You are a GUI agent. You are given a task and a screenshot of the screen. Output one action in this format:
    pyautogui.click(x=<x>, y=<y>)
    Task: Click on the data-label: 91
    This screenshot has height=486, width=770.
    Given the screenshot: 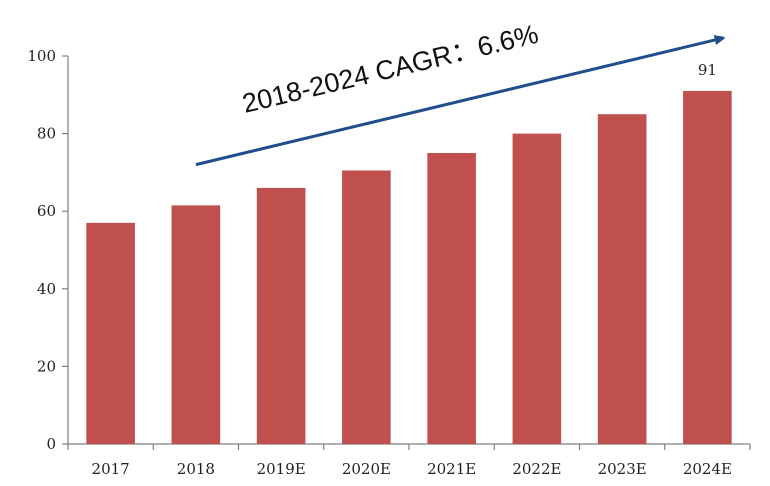 What is the action you would take?
    pyautogui.click(x=707, y=70)
    